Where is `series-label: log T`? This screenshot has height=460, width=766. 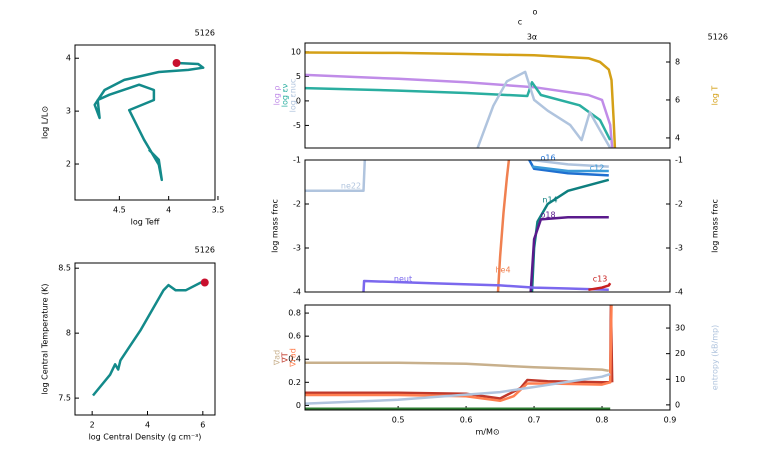 series-label: log T is located at coordinates (715, 96).